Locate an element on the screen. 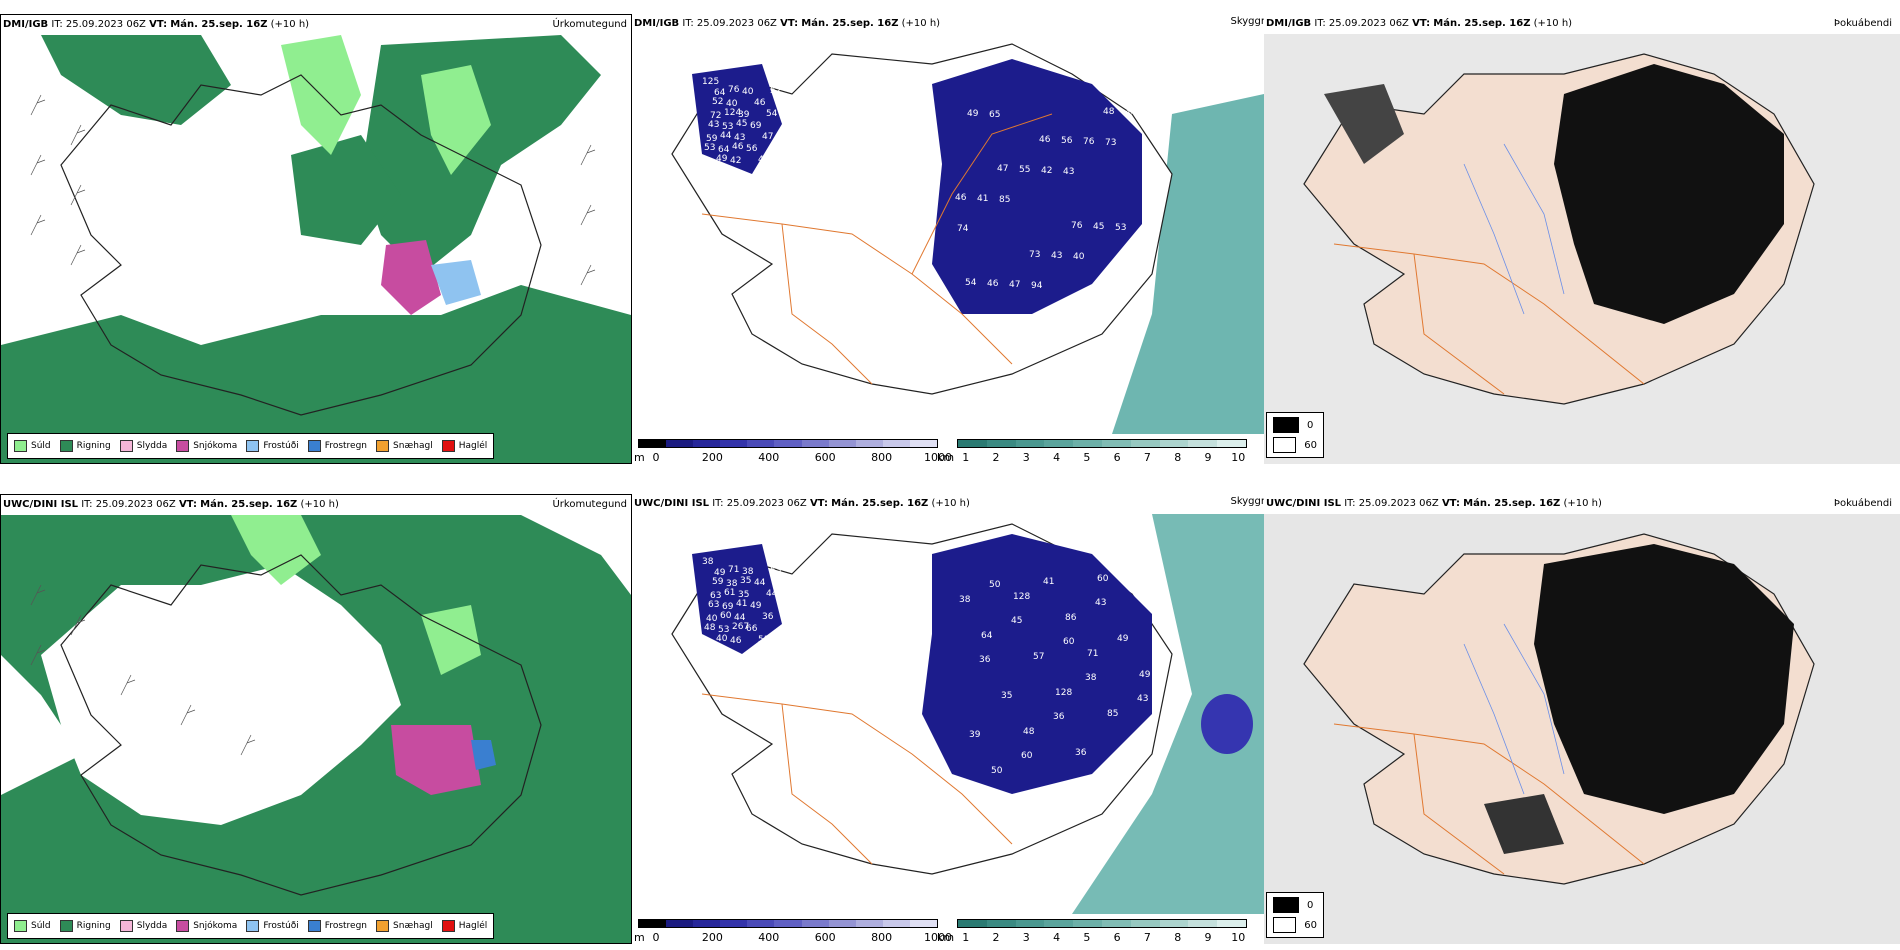 The width and height of the screenshot is (1900, 950). visibility-value: 69 is located at coordinates (756, 126).